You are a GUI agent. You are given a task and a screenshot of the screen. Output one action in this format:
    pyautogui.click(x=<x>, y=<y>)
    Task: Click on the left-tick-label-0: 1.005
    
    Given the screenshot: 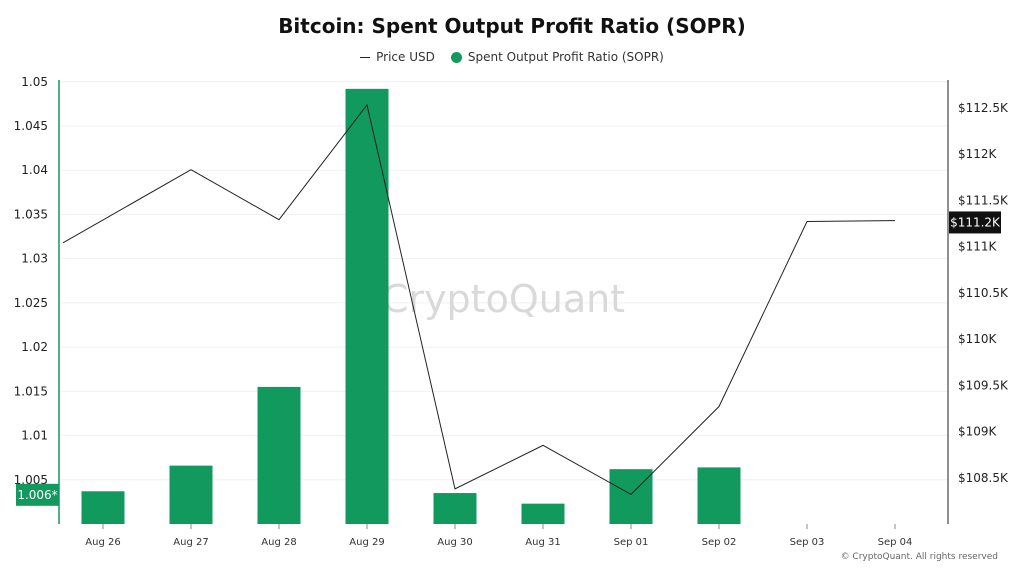 What is the action you would take?
    pyautogui.click(x=31, y=480)
    